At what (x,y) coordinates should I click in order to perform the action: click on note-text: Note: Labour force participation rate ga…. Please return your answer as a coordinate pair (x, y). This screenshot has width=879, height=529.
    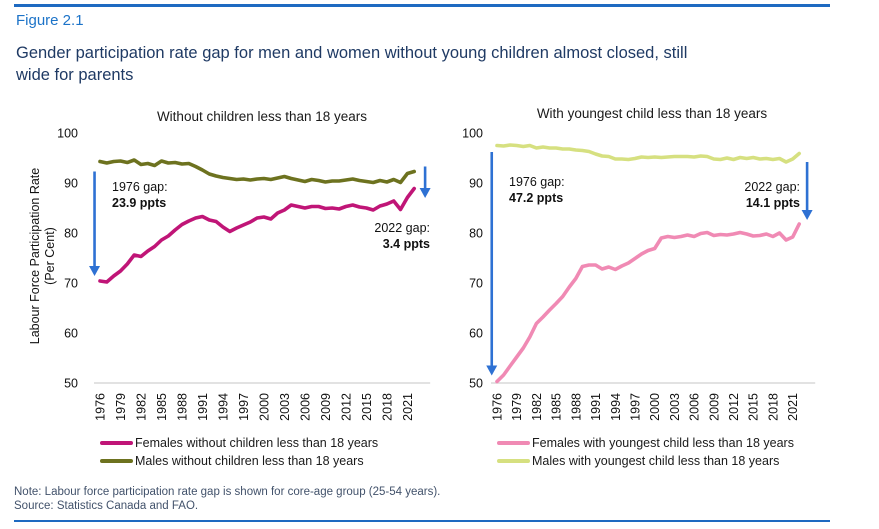
    Looking at the image, I should click on (227, 492).